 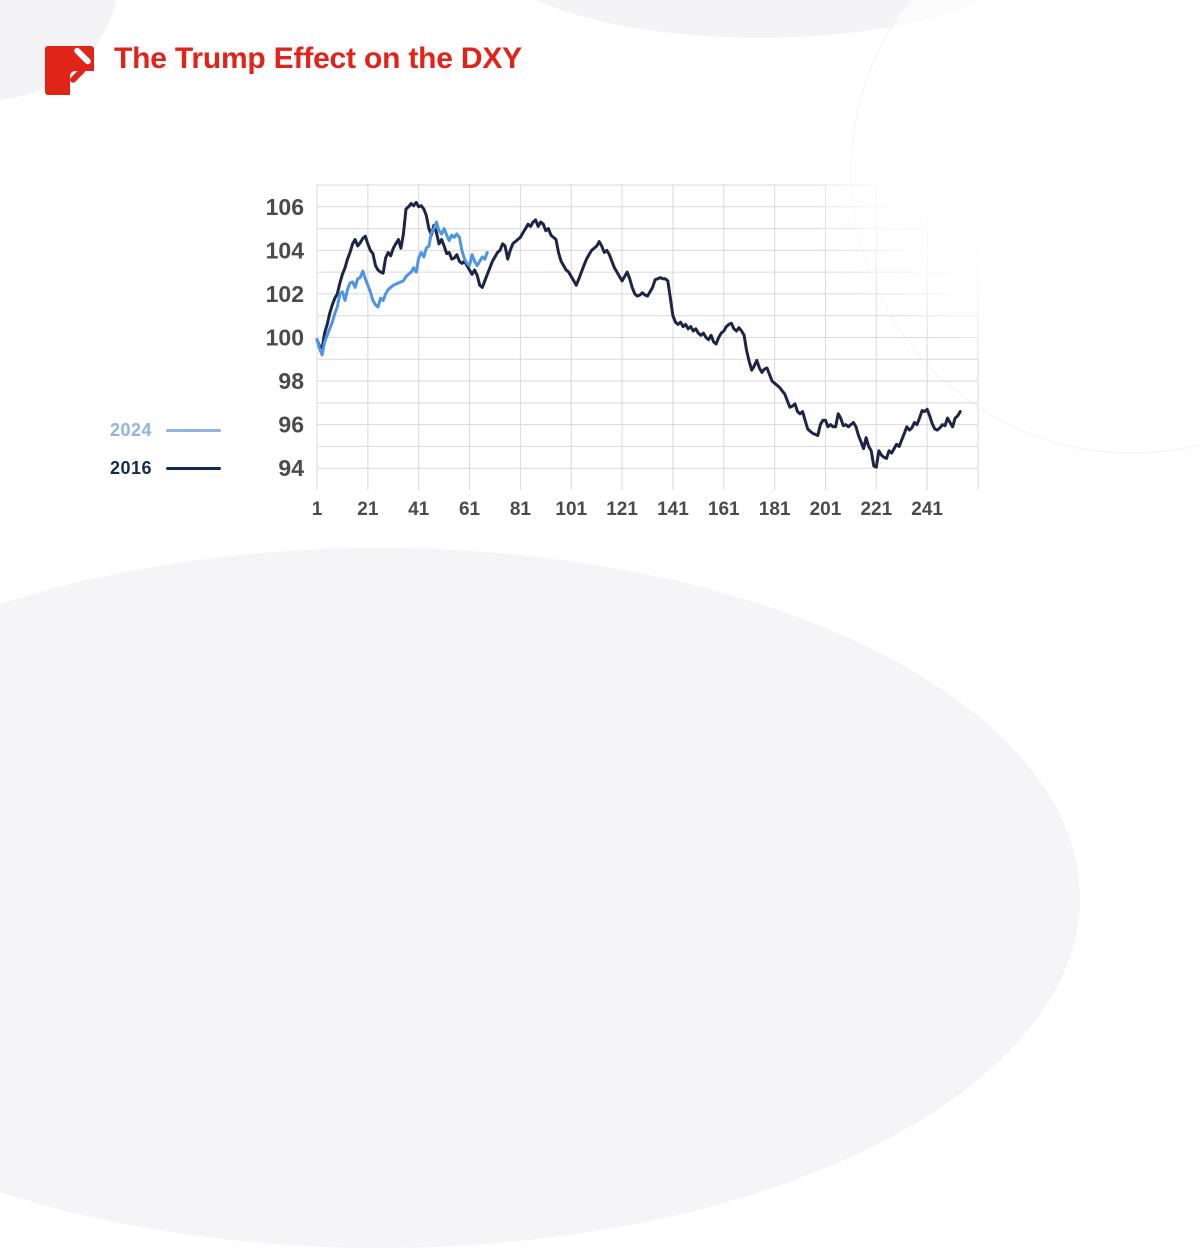 I want to click on legend-swatch-2024, so click(x=193, y=430).